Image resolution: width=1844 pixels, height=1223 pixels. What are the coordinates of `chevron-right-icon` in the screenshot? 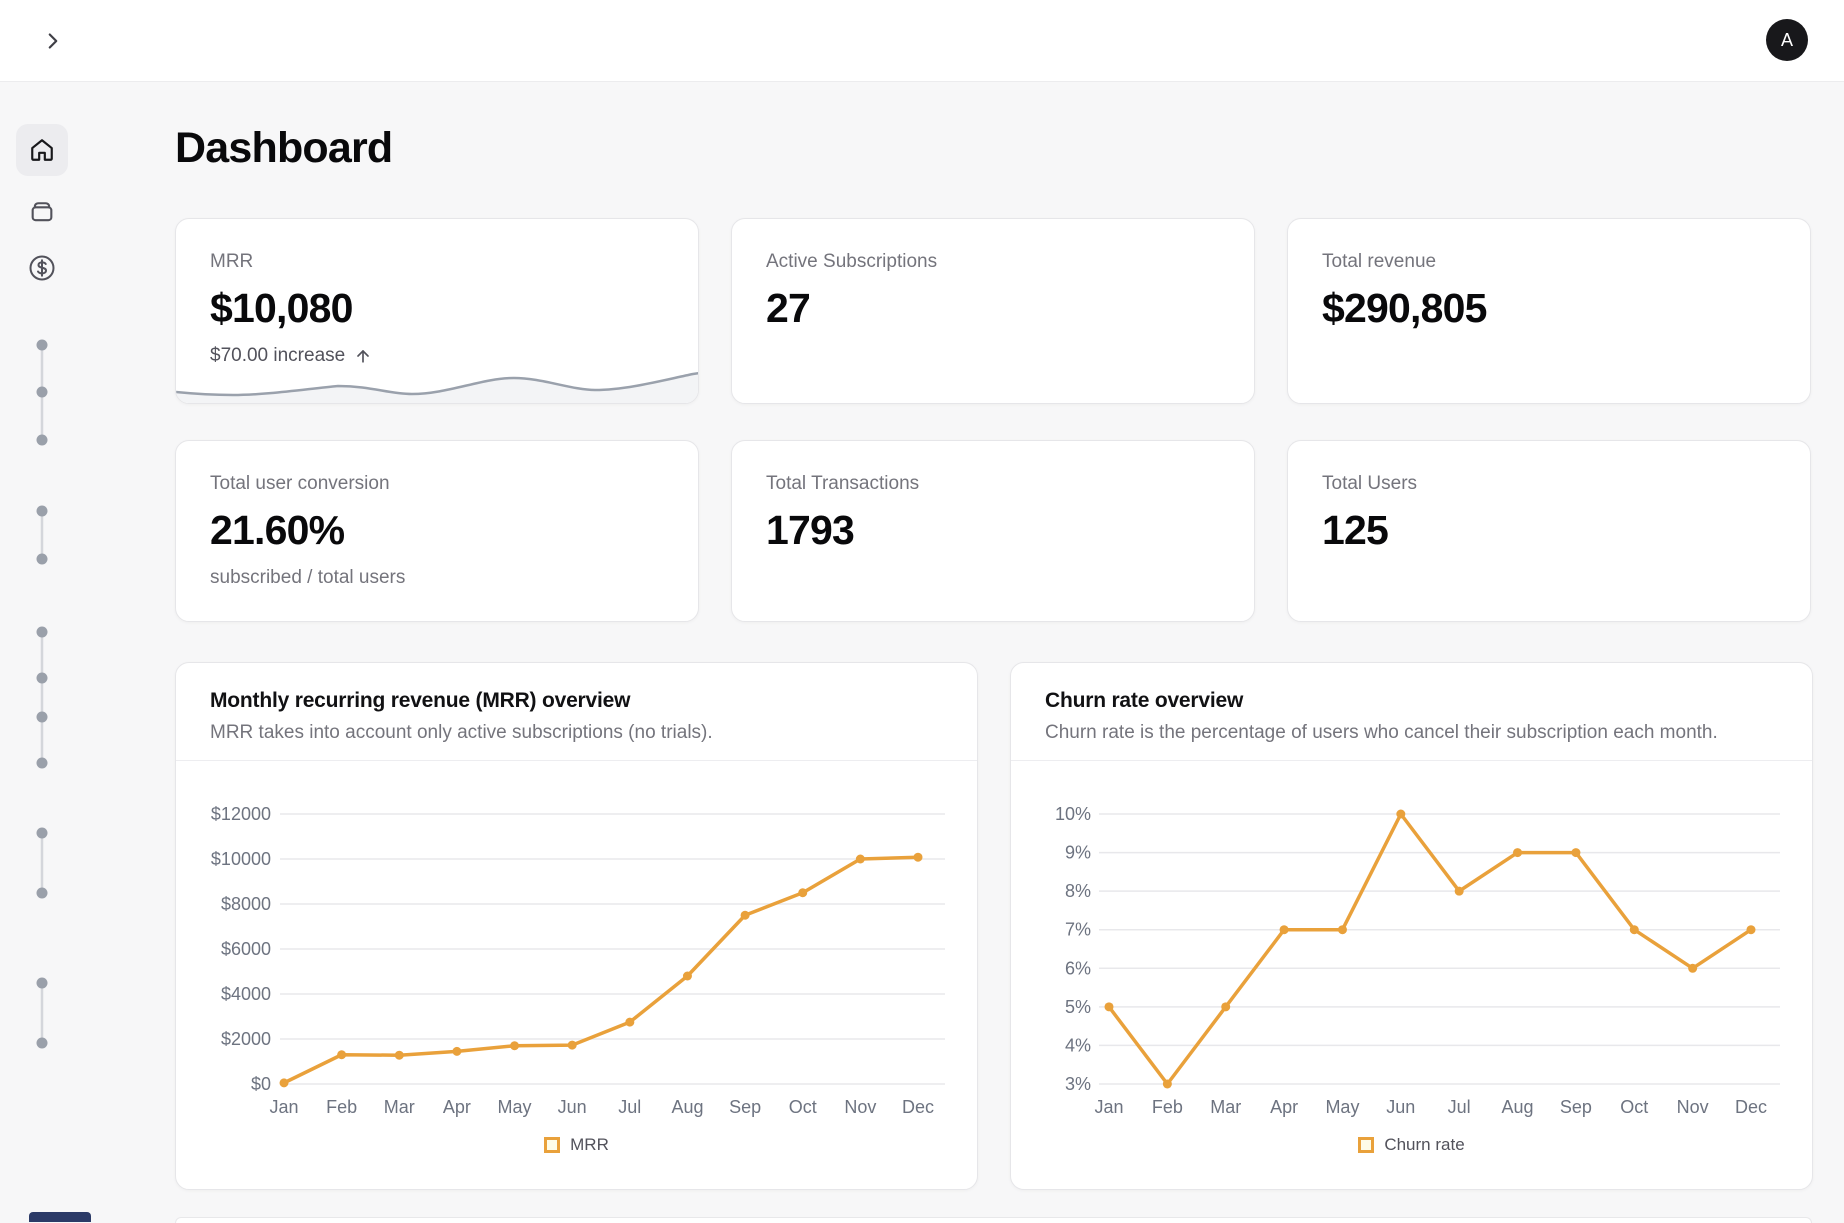 It's located at (55, 41).